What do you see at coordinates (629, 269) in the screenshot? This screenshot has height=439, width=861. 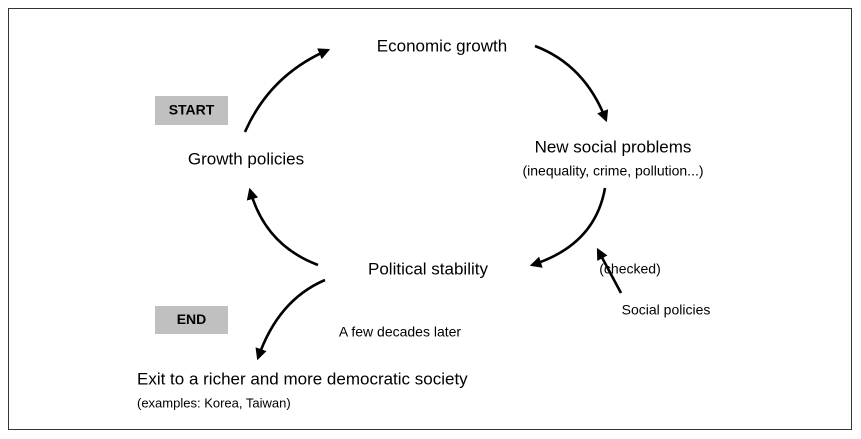 I see `annotation: (checked)` at bounding box center [629, 269].